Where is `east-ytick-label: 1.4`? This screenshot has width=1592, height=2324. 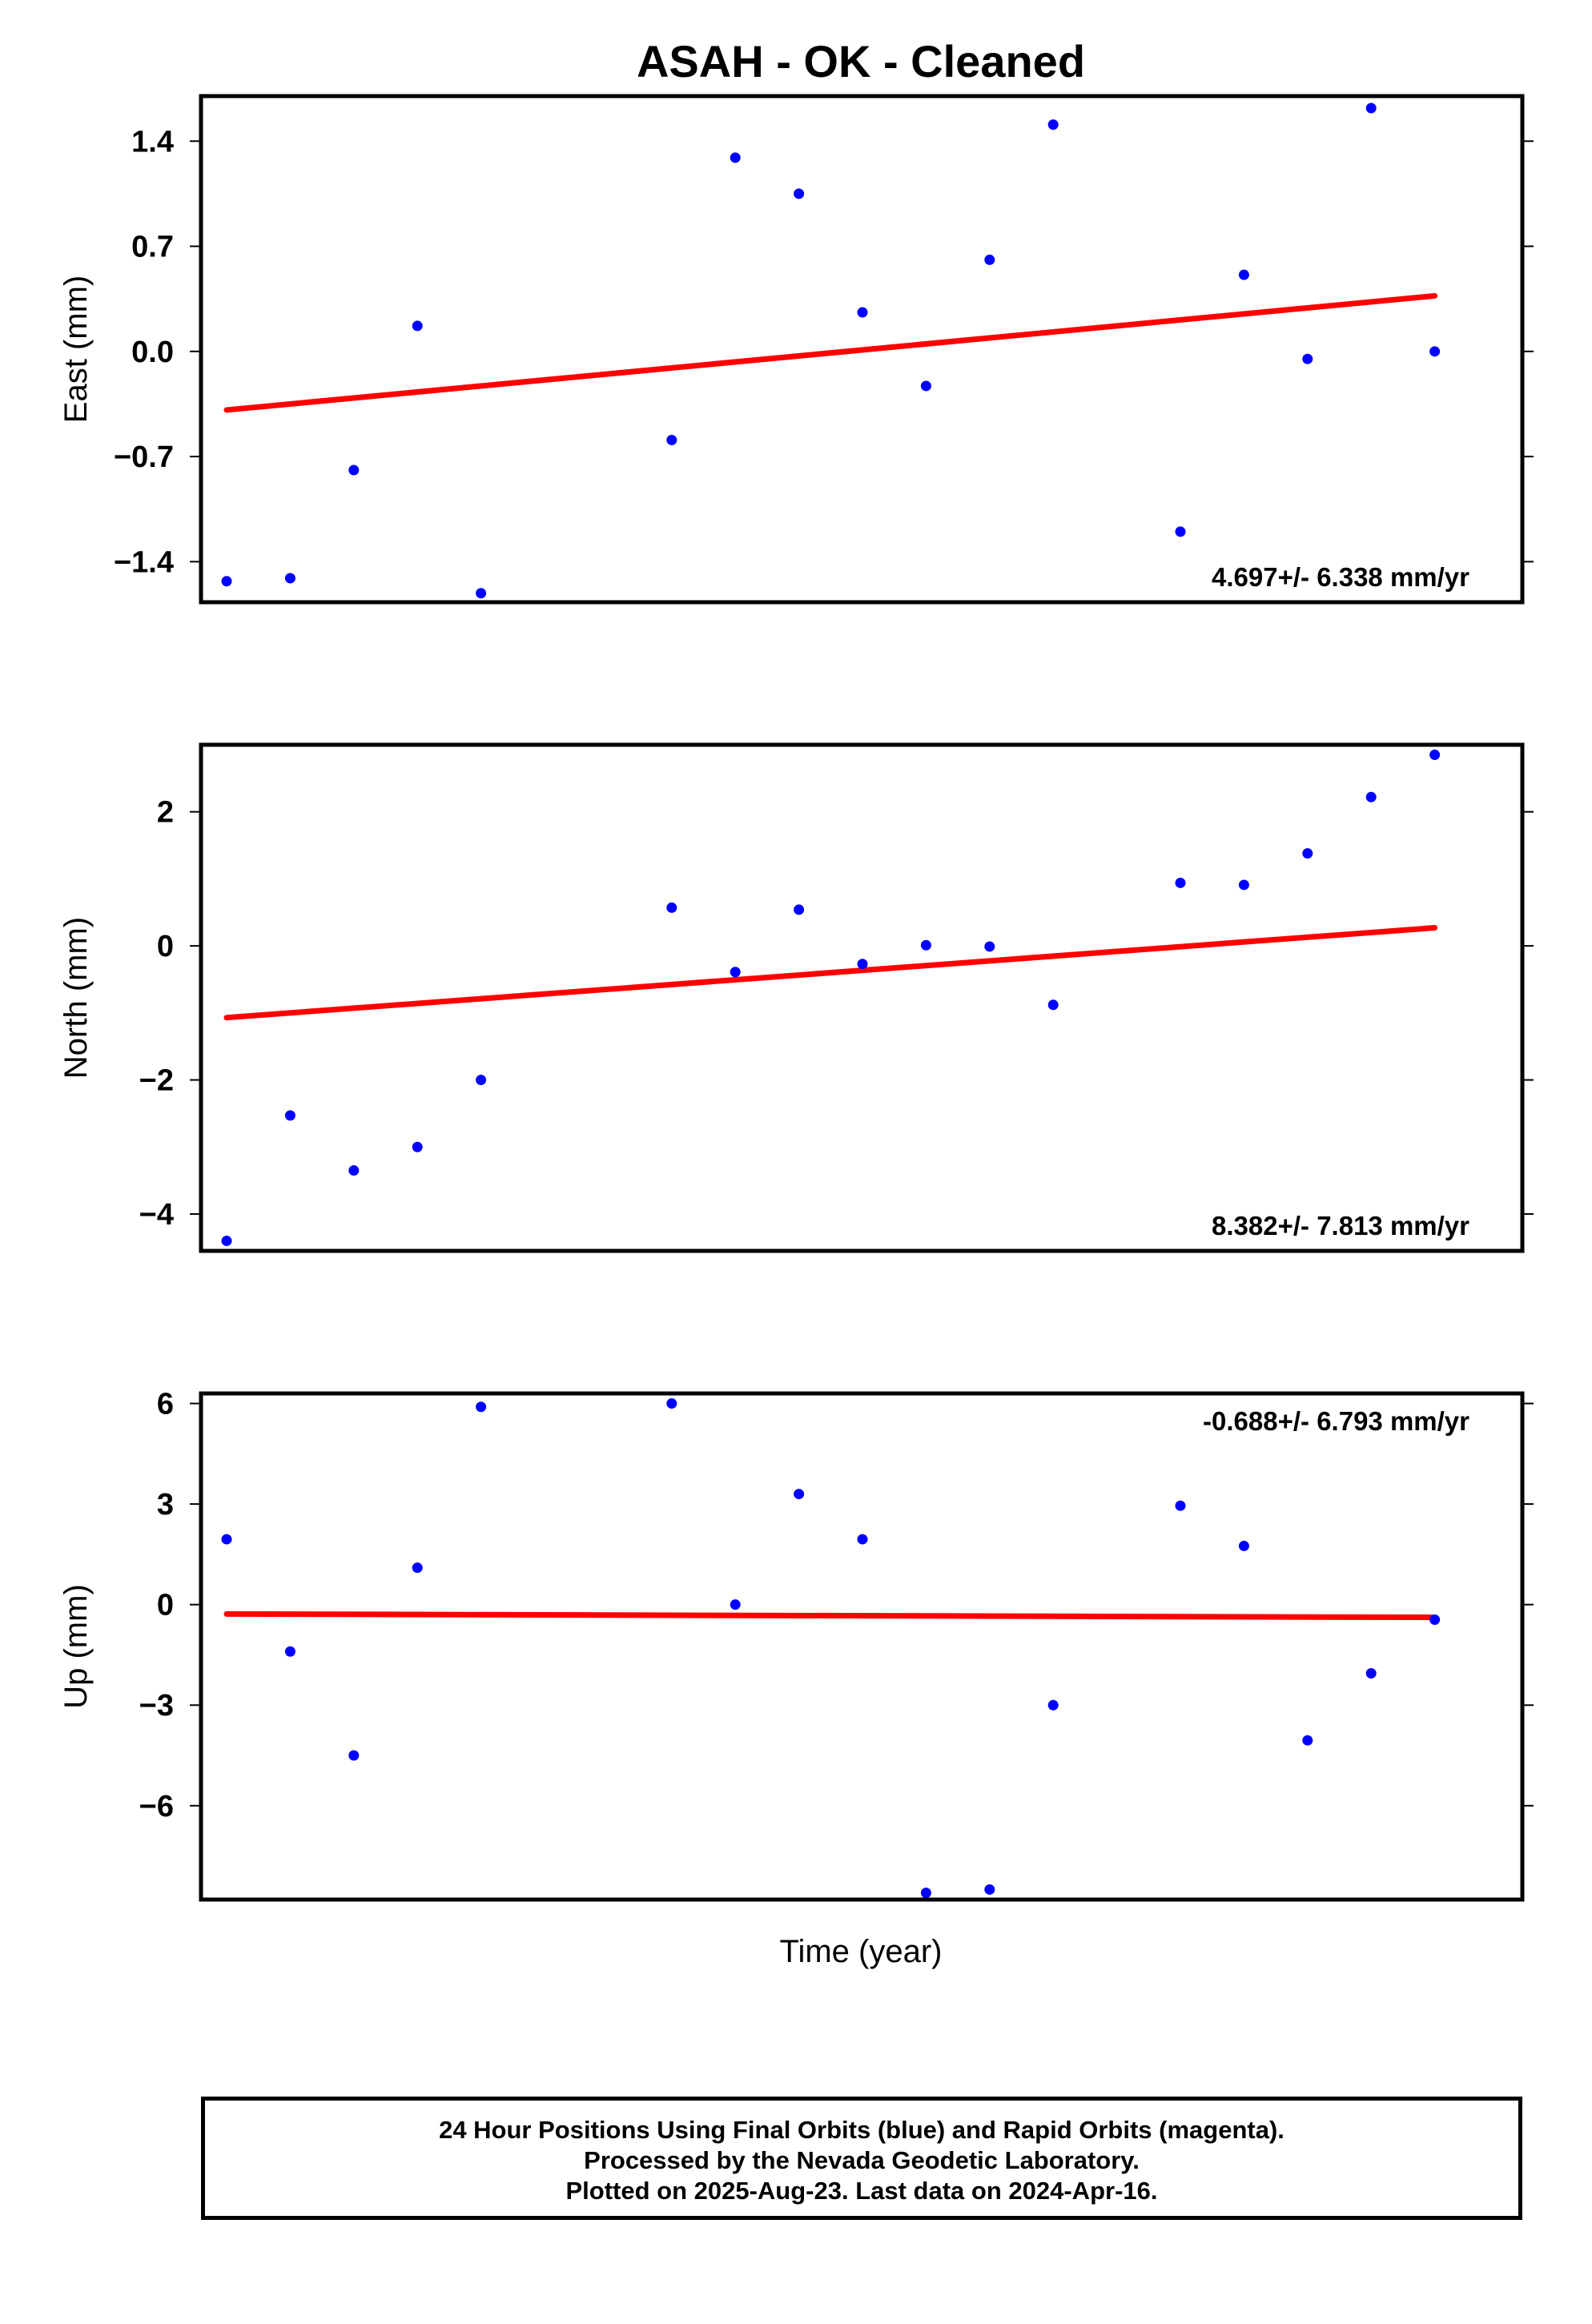
east-ytick-label: 1.4 is located at coordinates (153, 142).